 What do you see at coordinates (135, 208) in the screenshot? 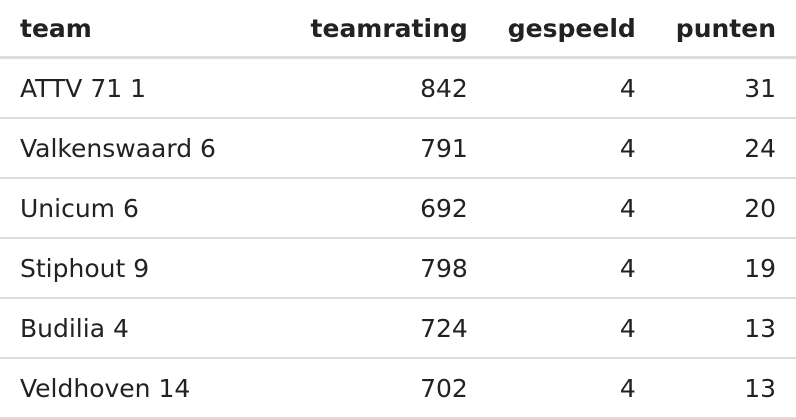
I see `table-cell: Unicum 6` at bounding box center [135, 208].